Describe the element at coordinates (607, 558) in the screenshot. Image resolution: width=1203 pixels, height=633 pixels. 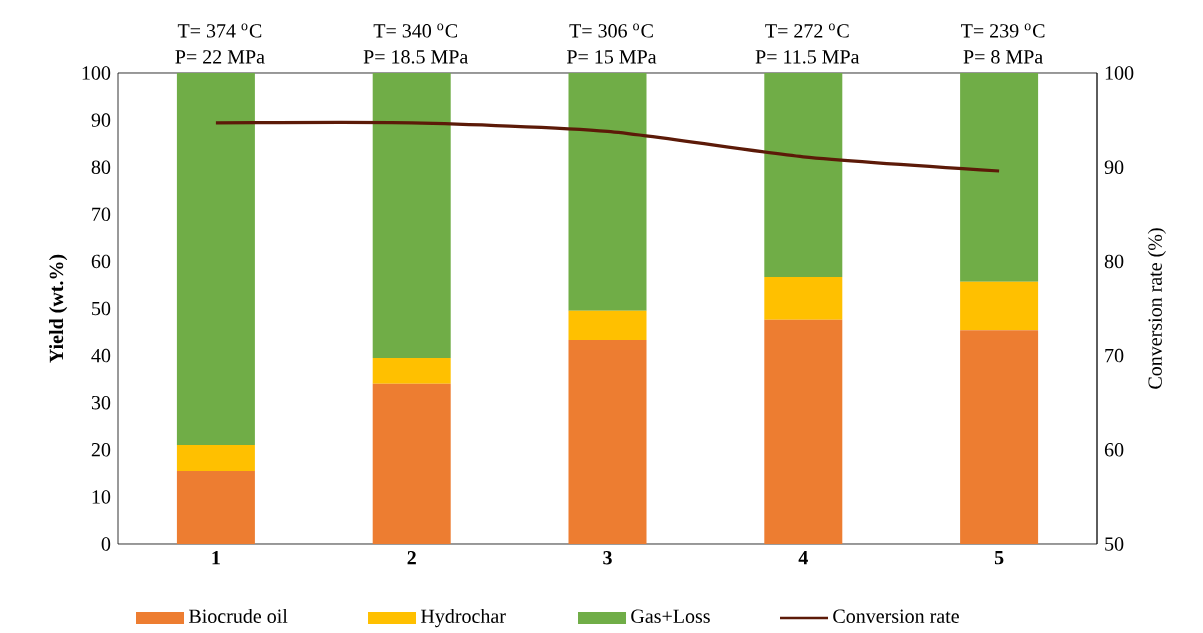
I see `x-tick-label: 3` at that location.